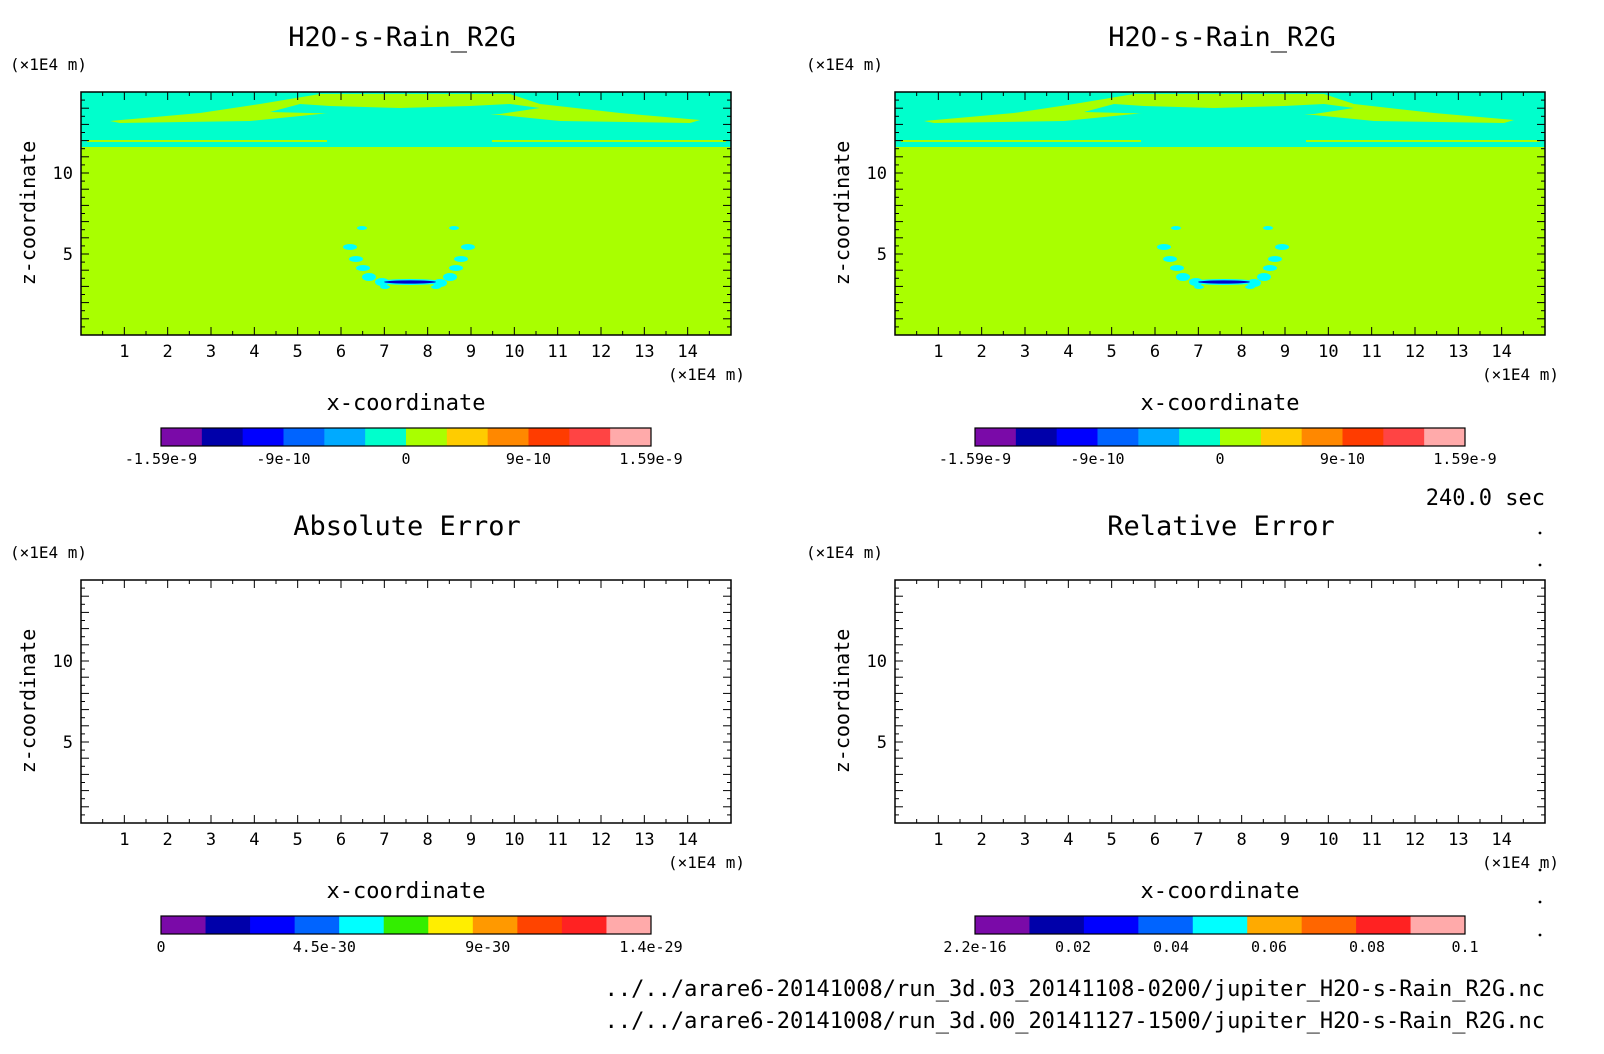 The width and height of the screenshot is (1604, 1054). What do you see at coordinates (161, 459) in the screenshot?
I see `colorbar-label: -1.59e-9` at bounding box center [161, 459].